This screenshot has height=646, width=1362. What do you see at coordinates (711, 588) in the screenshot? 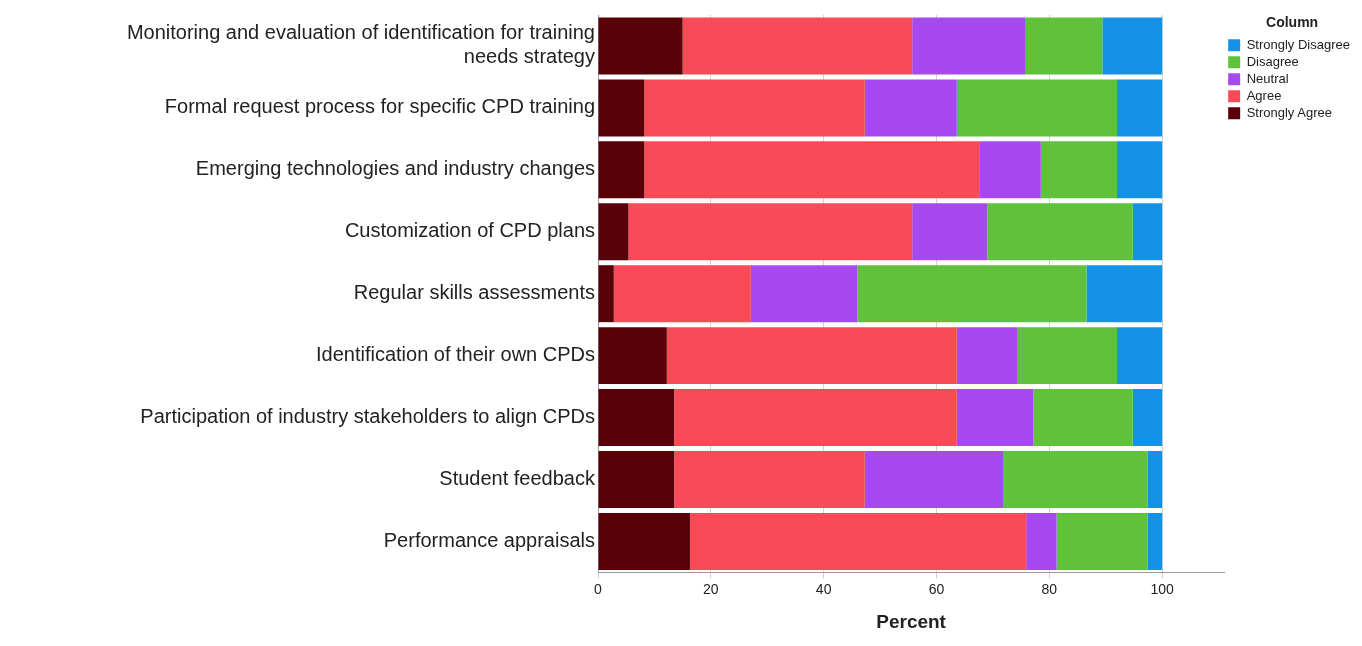
I see `x-tick-label: 20` at bounding box center [711, 588].